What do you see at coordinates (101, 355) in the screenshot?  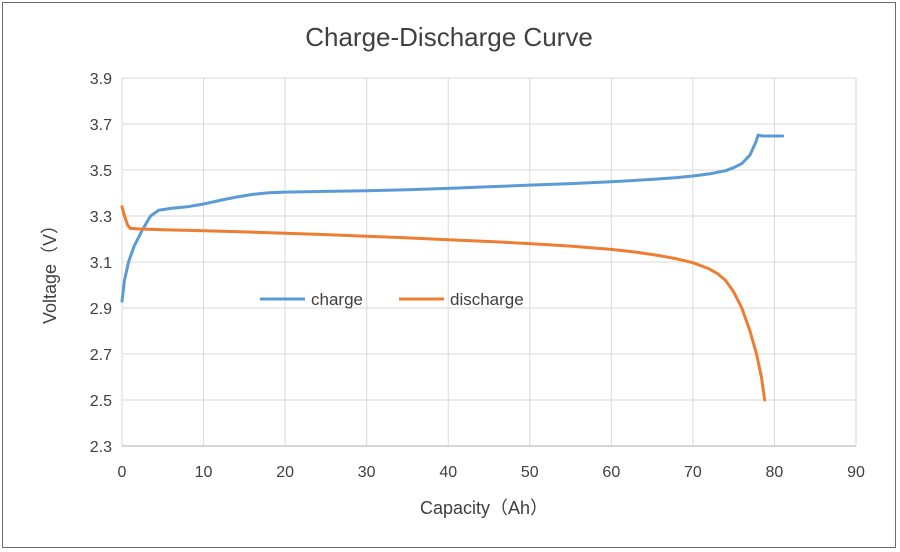 I see `y-tick-label: 2.7` at bounding box center [101, 355].